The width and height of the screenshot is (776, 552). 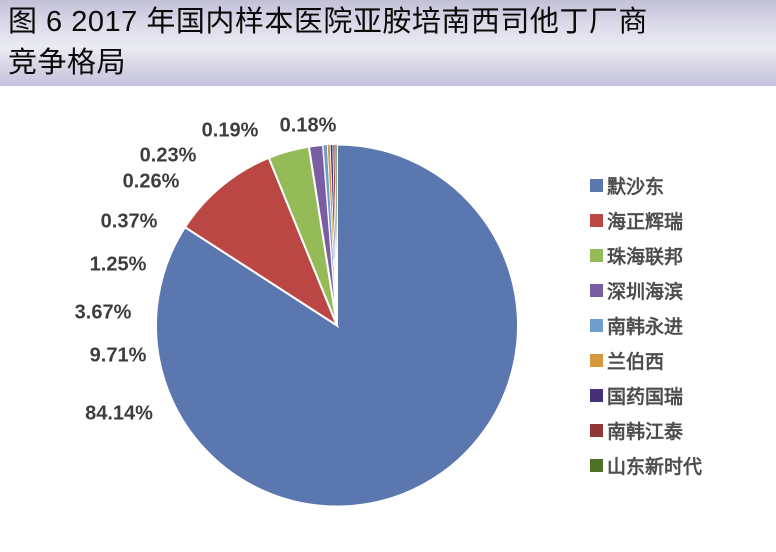 I want to click on legend-item-5: 南韩永进, so click(x=646, y=325).